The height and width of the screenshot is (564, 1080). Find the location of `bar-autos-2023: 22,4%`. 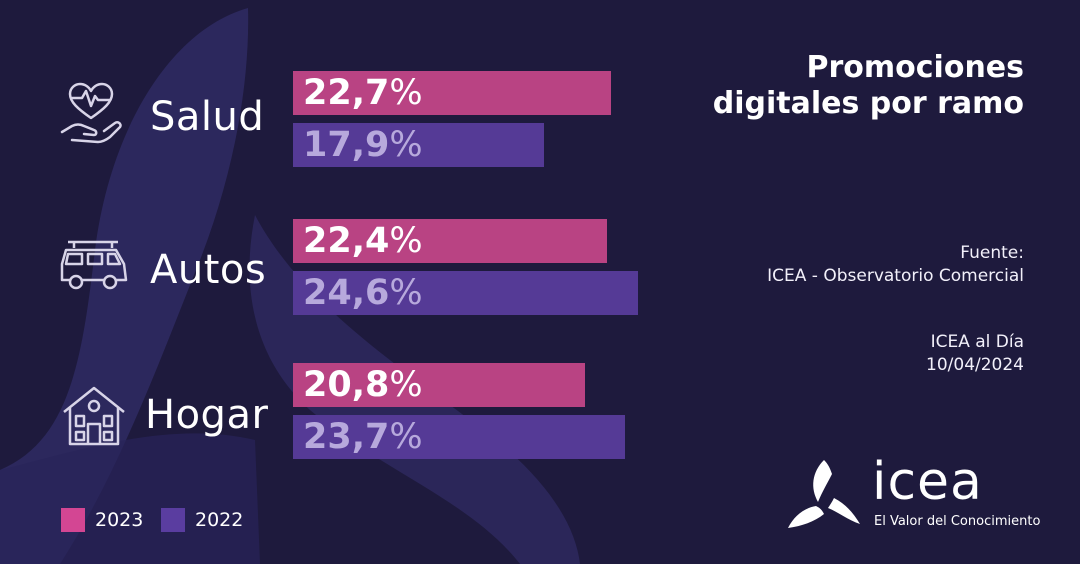

bar-autos-2023: 22,4% is located at coordinates (450, 241).